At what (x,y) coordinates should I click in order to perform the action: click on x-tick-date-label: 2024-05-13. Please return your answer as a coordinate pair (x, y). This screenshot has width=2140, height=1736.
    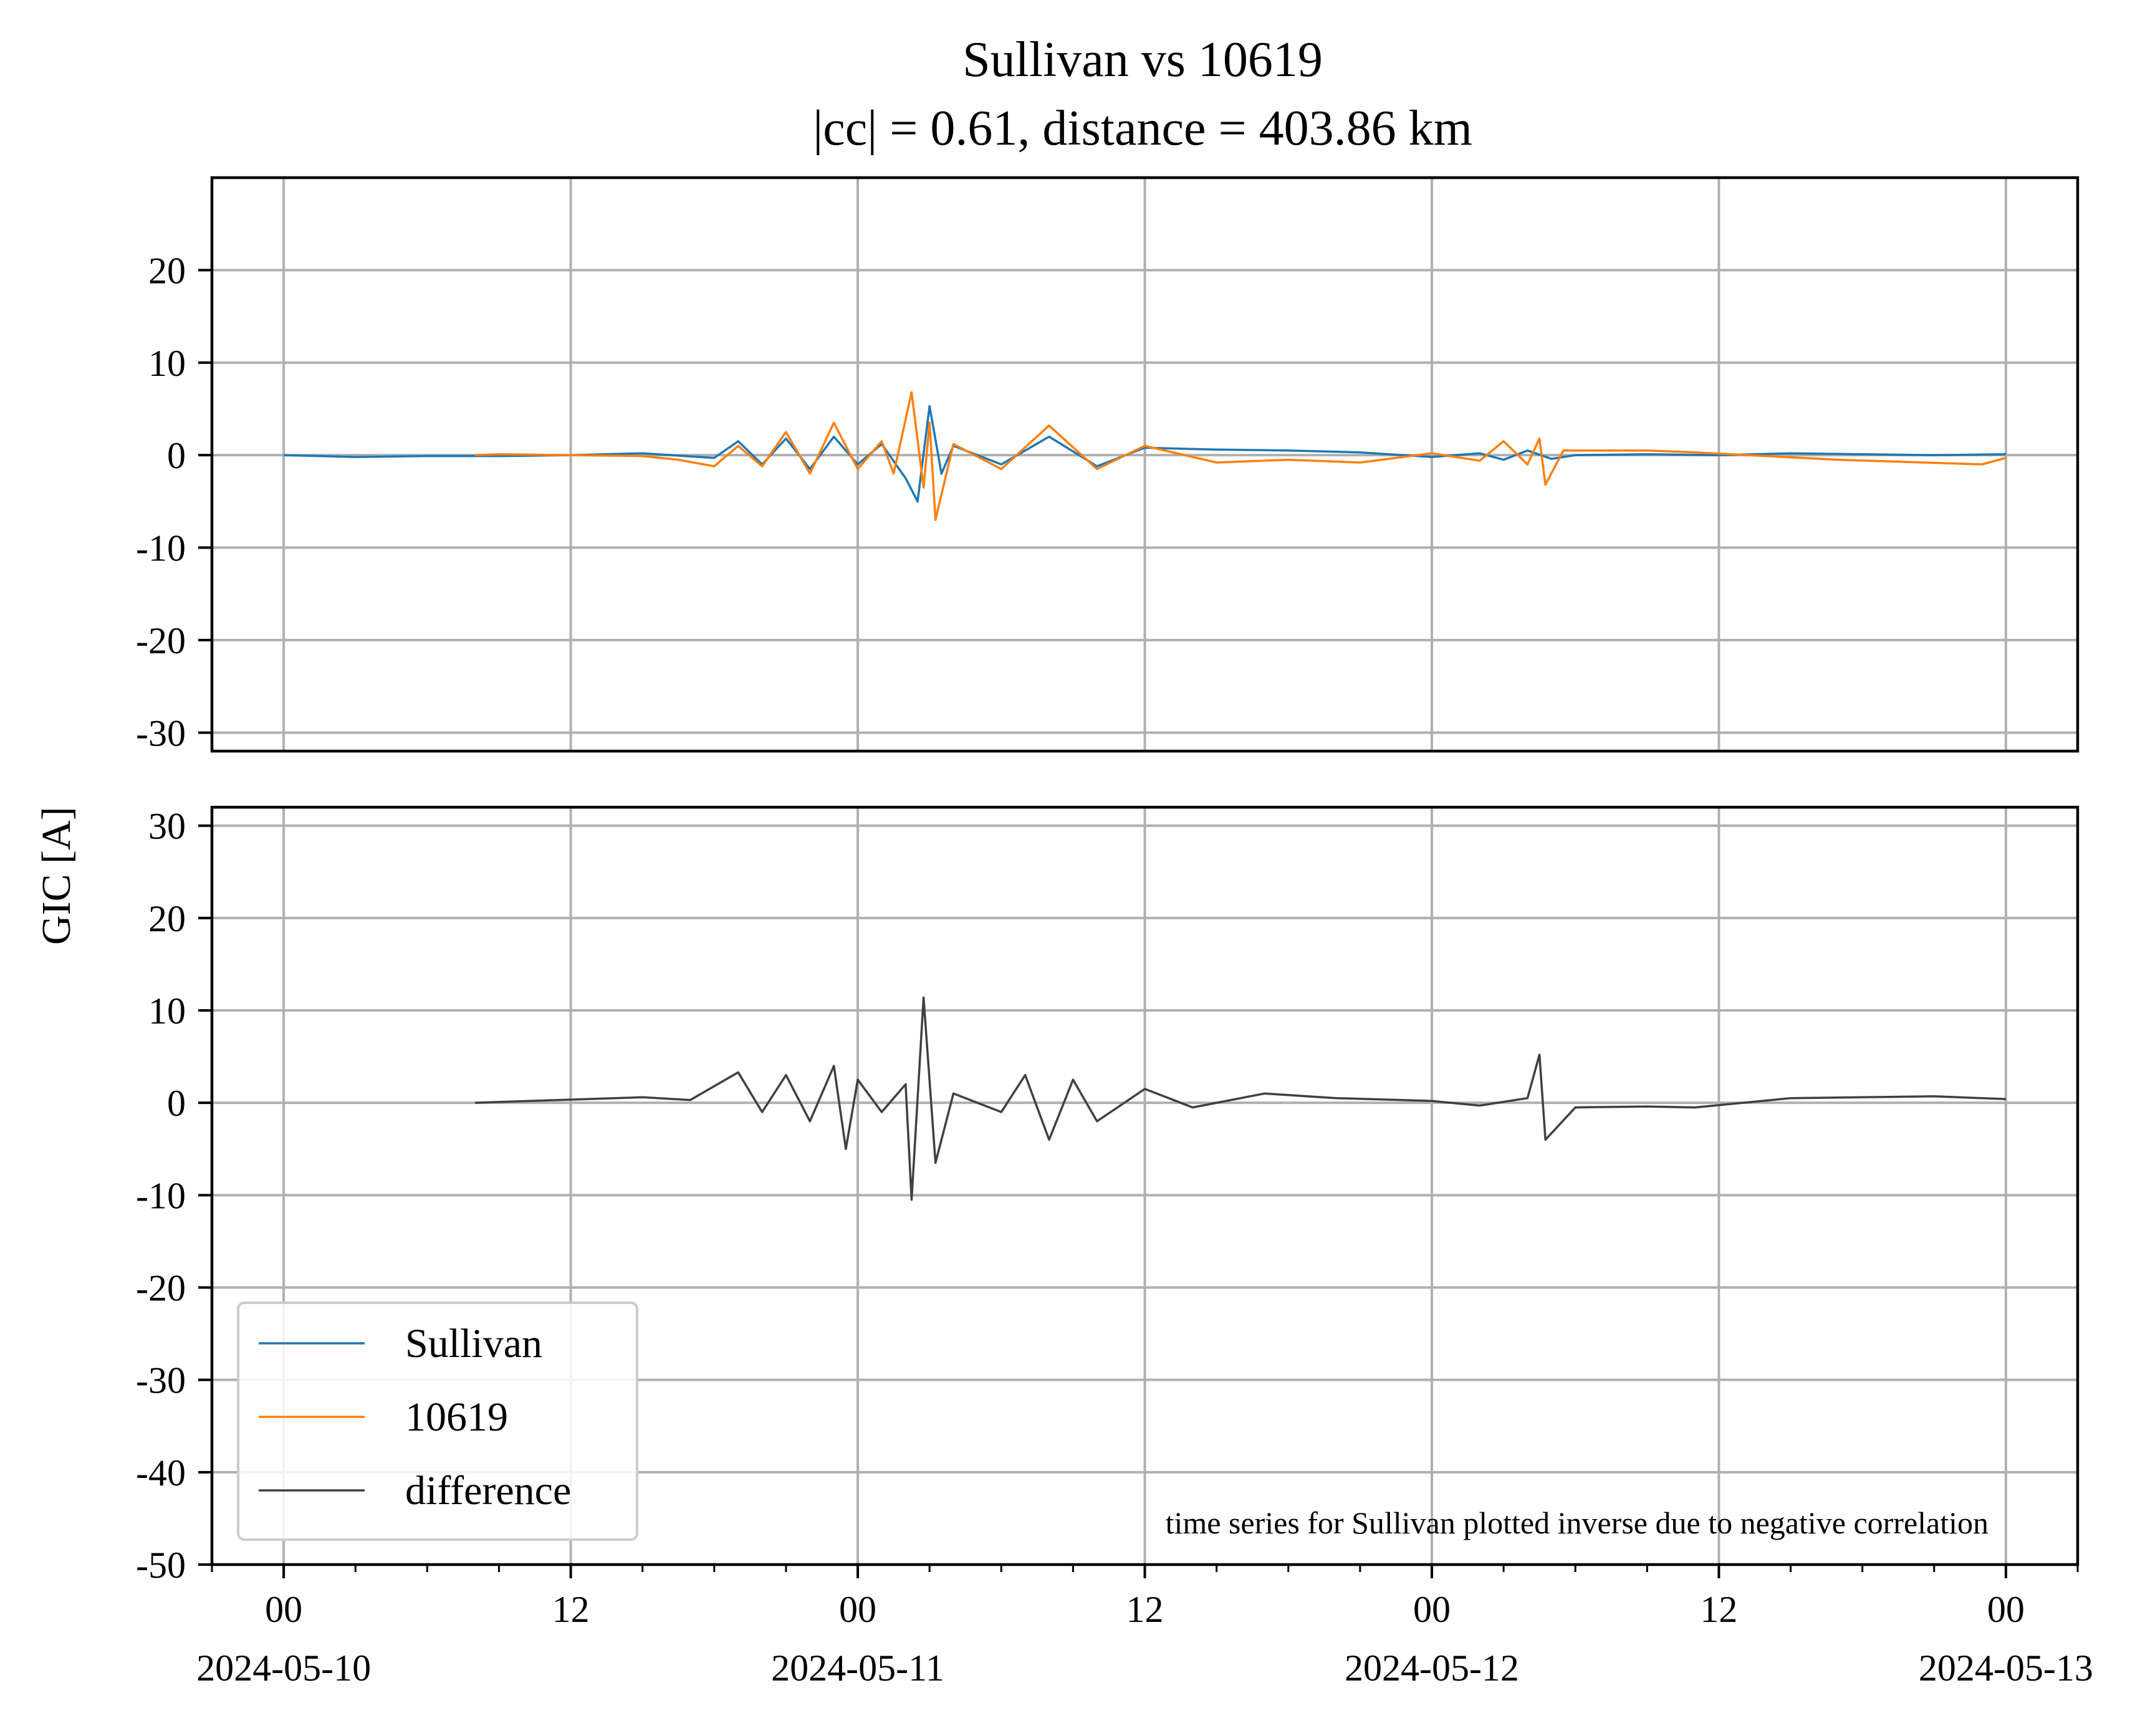
    Looking at the image, I should click on (2006, 1668).